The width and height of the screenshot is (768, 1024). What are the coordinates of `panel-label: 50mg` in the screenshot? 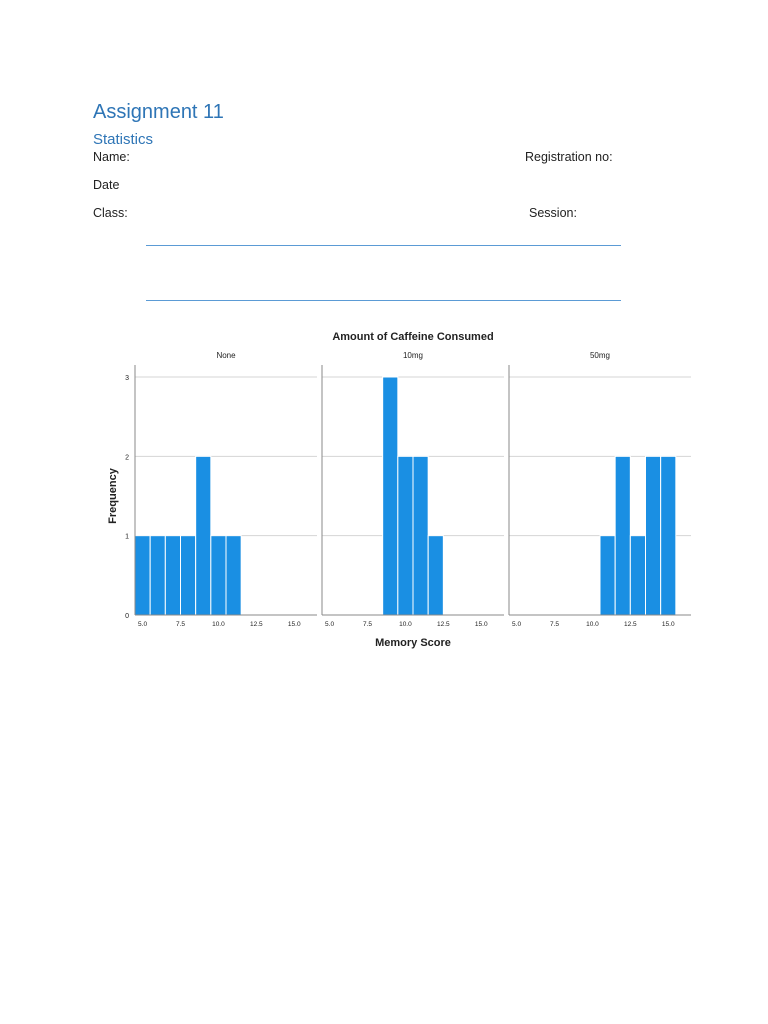 It's located at (600, 355).